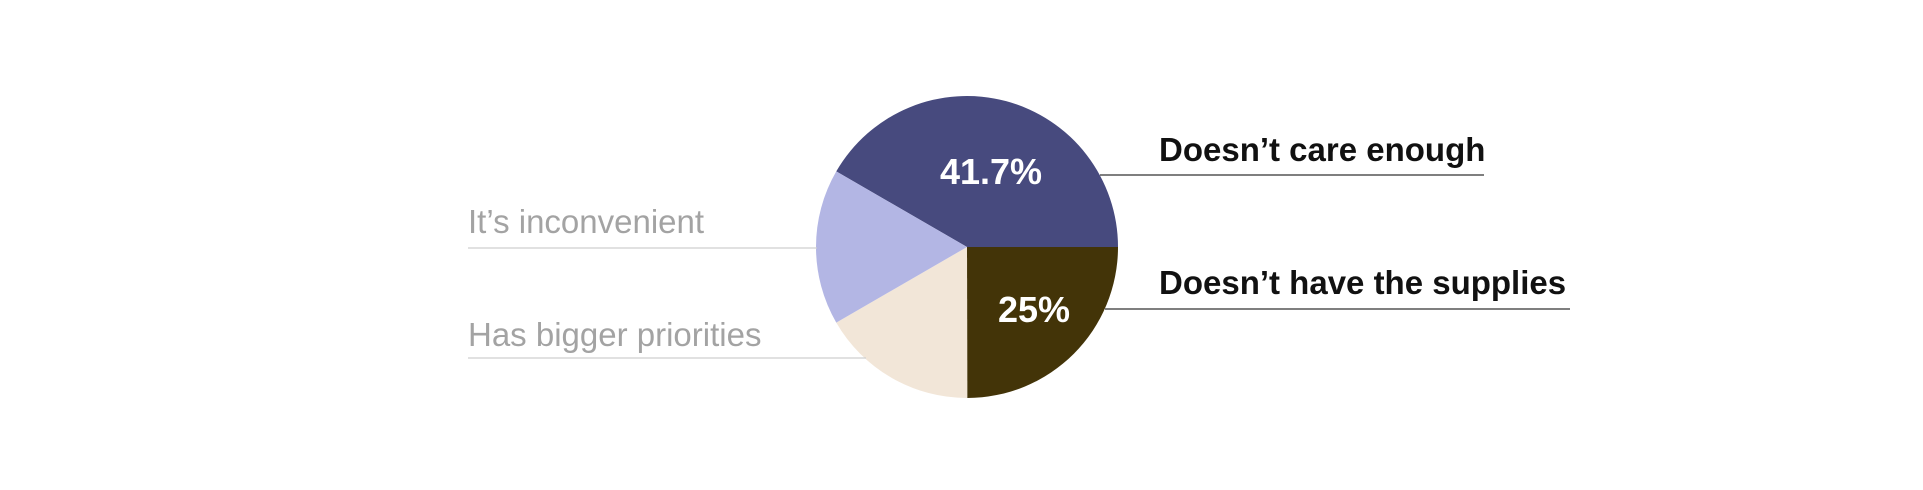 The height and width of the screenshot is (490, 1923). I want to click on category-label: Doesn’t care enough, so click(1322, 149).